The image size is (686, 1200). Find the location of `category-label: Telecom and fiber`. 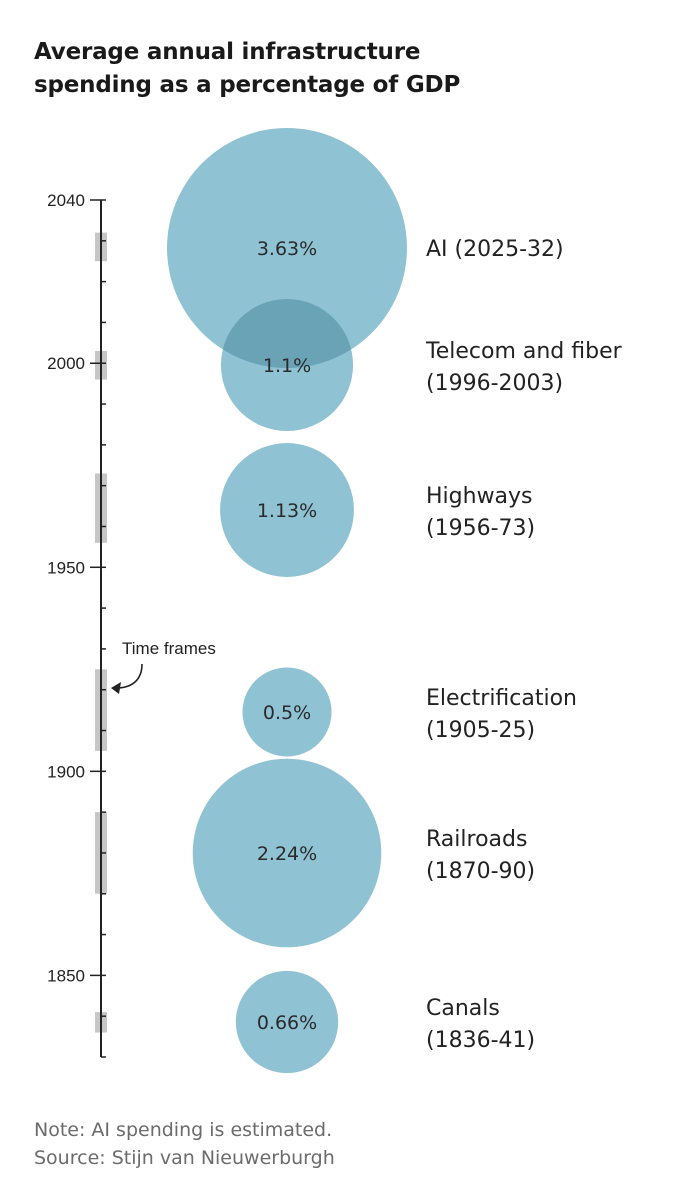

category-label: Telecom and fiber is located at coordinates (524, 351).